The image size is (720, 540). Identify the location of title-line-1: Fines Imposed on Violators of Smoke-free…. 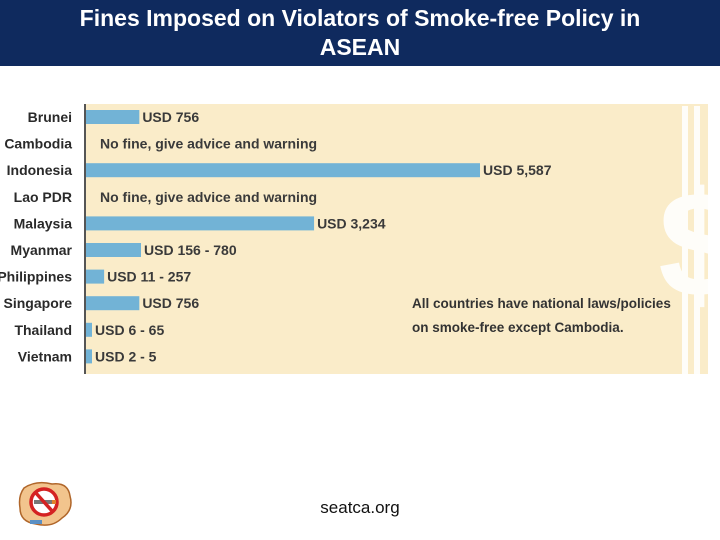
(360, 18).